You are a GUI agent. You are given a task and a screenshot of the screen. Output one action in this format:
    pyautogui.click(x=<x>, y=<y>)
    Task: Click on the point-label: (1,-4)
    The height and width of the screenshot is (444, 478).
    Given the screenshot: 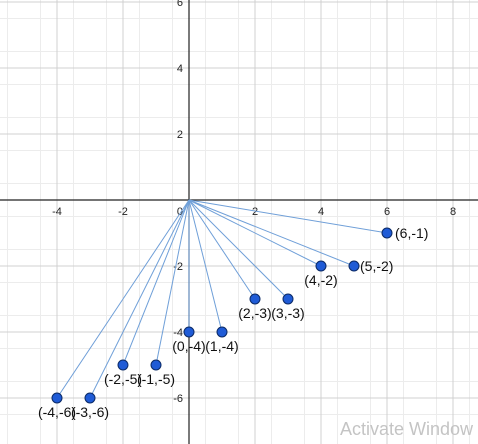 What is the action you would take?
    pyautogui.click(x=221, y=346)
    